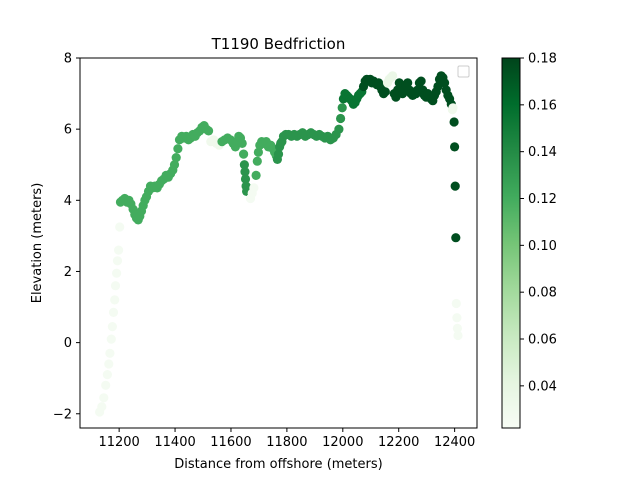  What do you see at coordinates (454, 442) in the screenshot?
I see `x-tick-label: 12400` at bounding box center [454, 442].